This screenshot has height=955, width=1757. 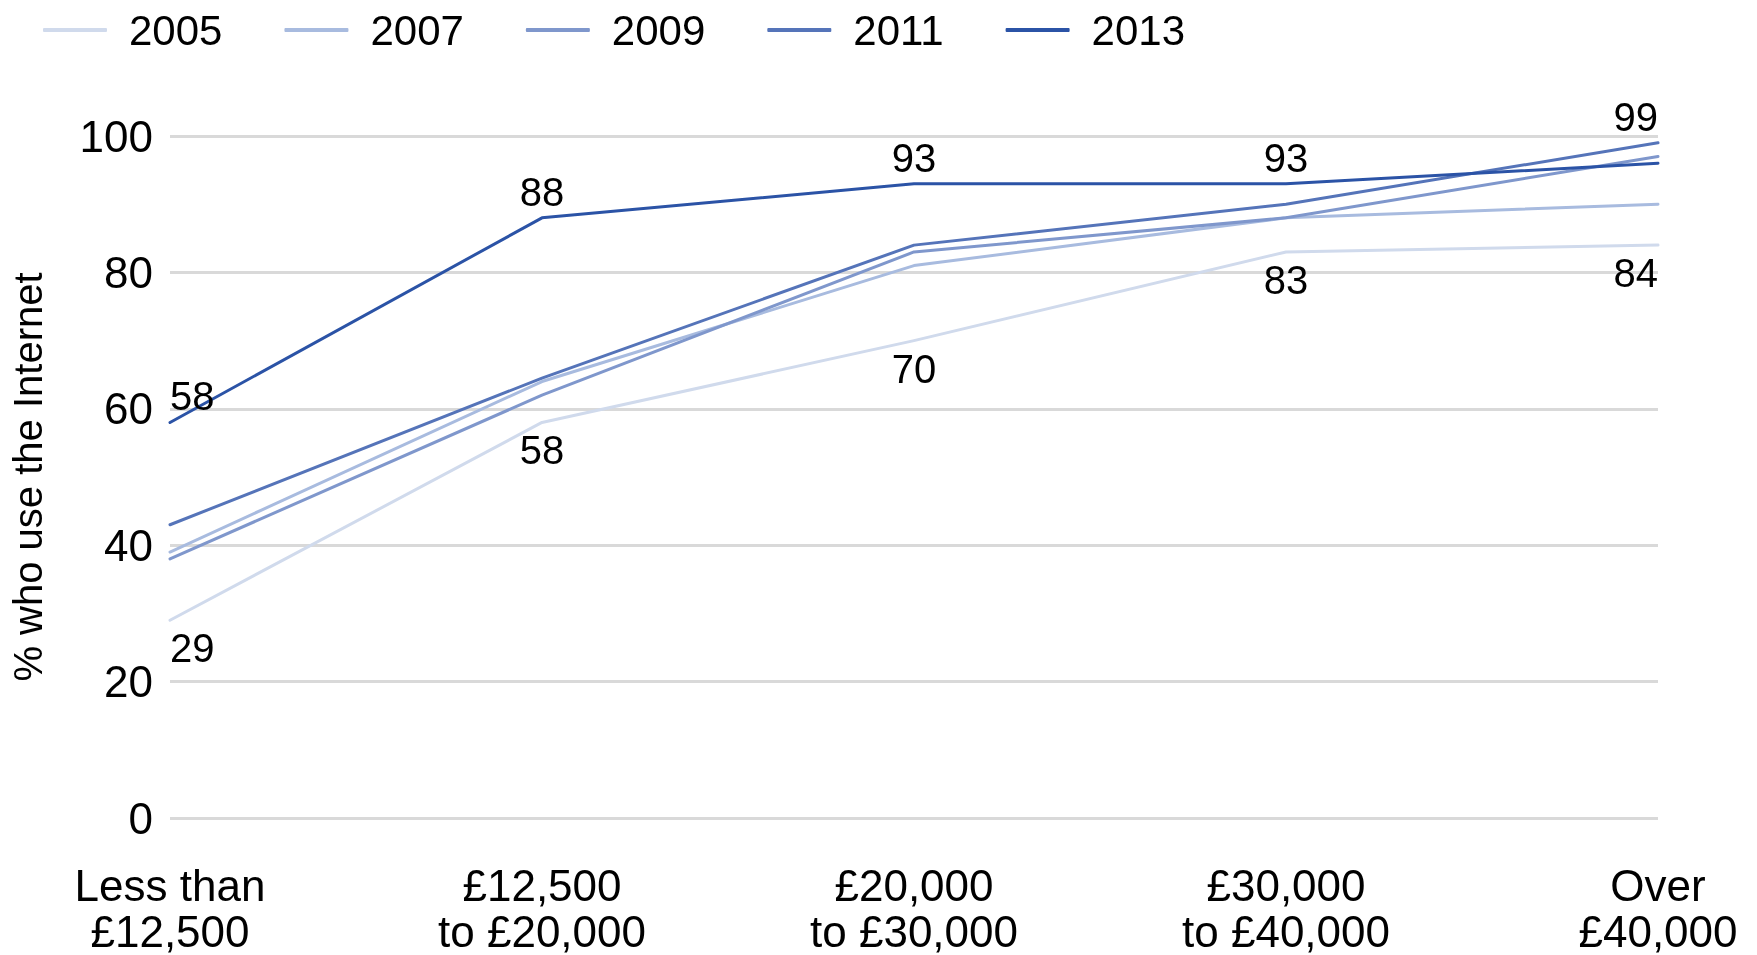 I want to click on legend-label: 2005, so click(x=176, y=30).